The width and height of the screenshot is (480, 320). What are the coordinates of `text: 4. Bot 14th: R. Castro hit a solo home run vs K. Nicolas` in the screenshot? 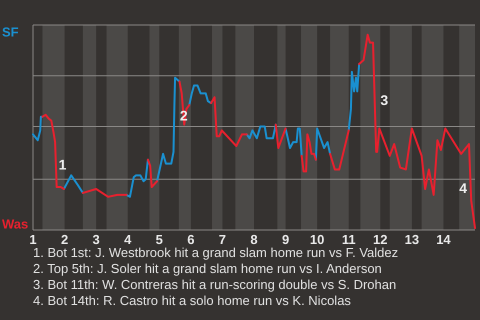 It's located at (192, 300).